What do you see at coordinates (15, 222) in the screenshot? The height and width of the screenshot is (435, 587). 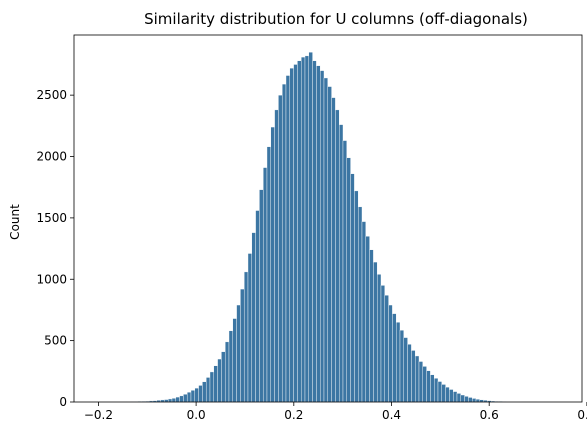 I see `y-axis-label: Count` at bounding box center [15, 222].